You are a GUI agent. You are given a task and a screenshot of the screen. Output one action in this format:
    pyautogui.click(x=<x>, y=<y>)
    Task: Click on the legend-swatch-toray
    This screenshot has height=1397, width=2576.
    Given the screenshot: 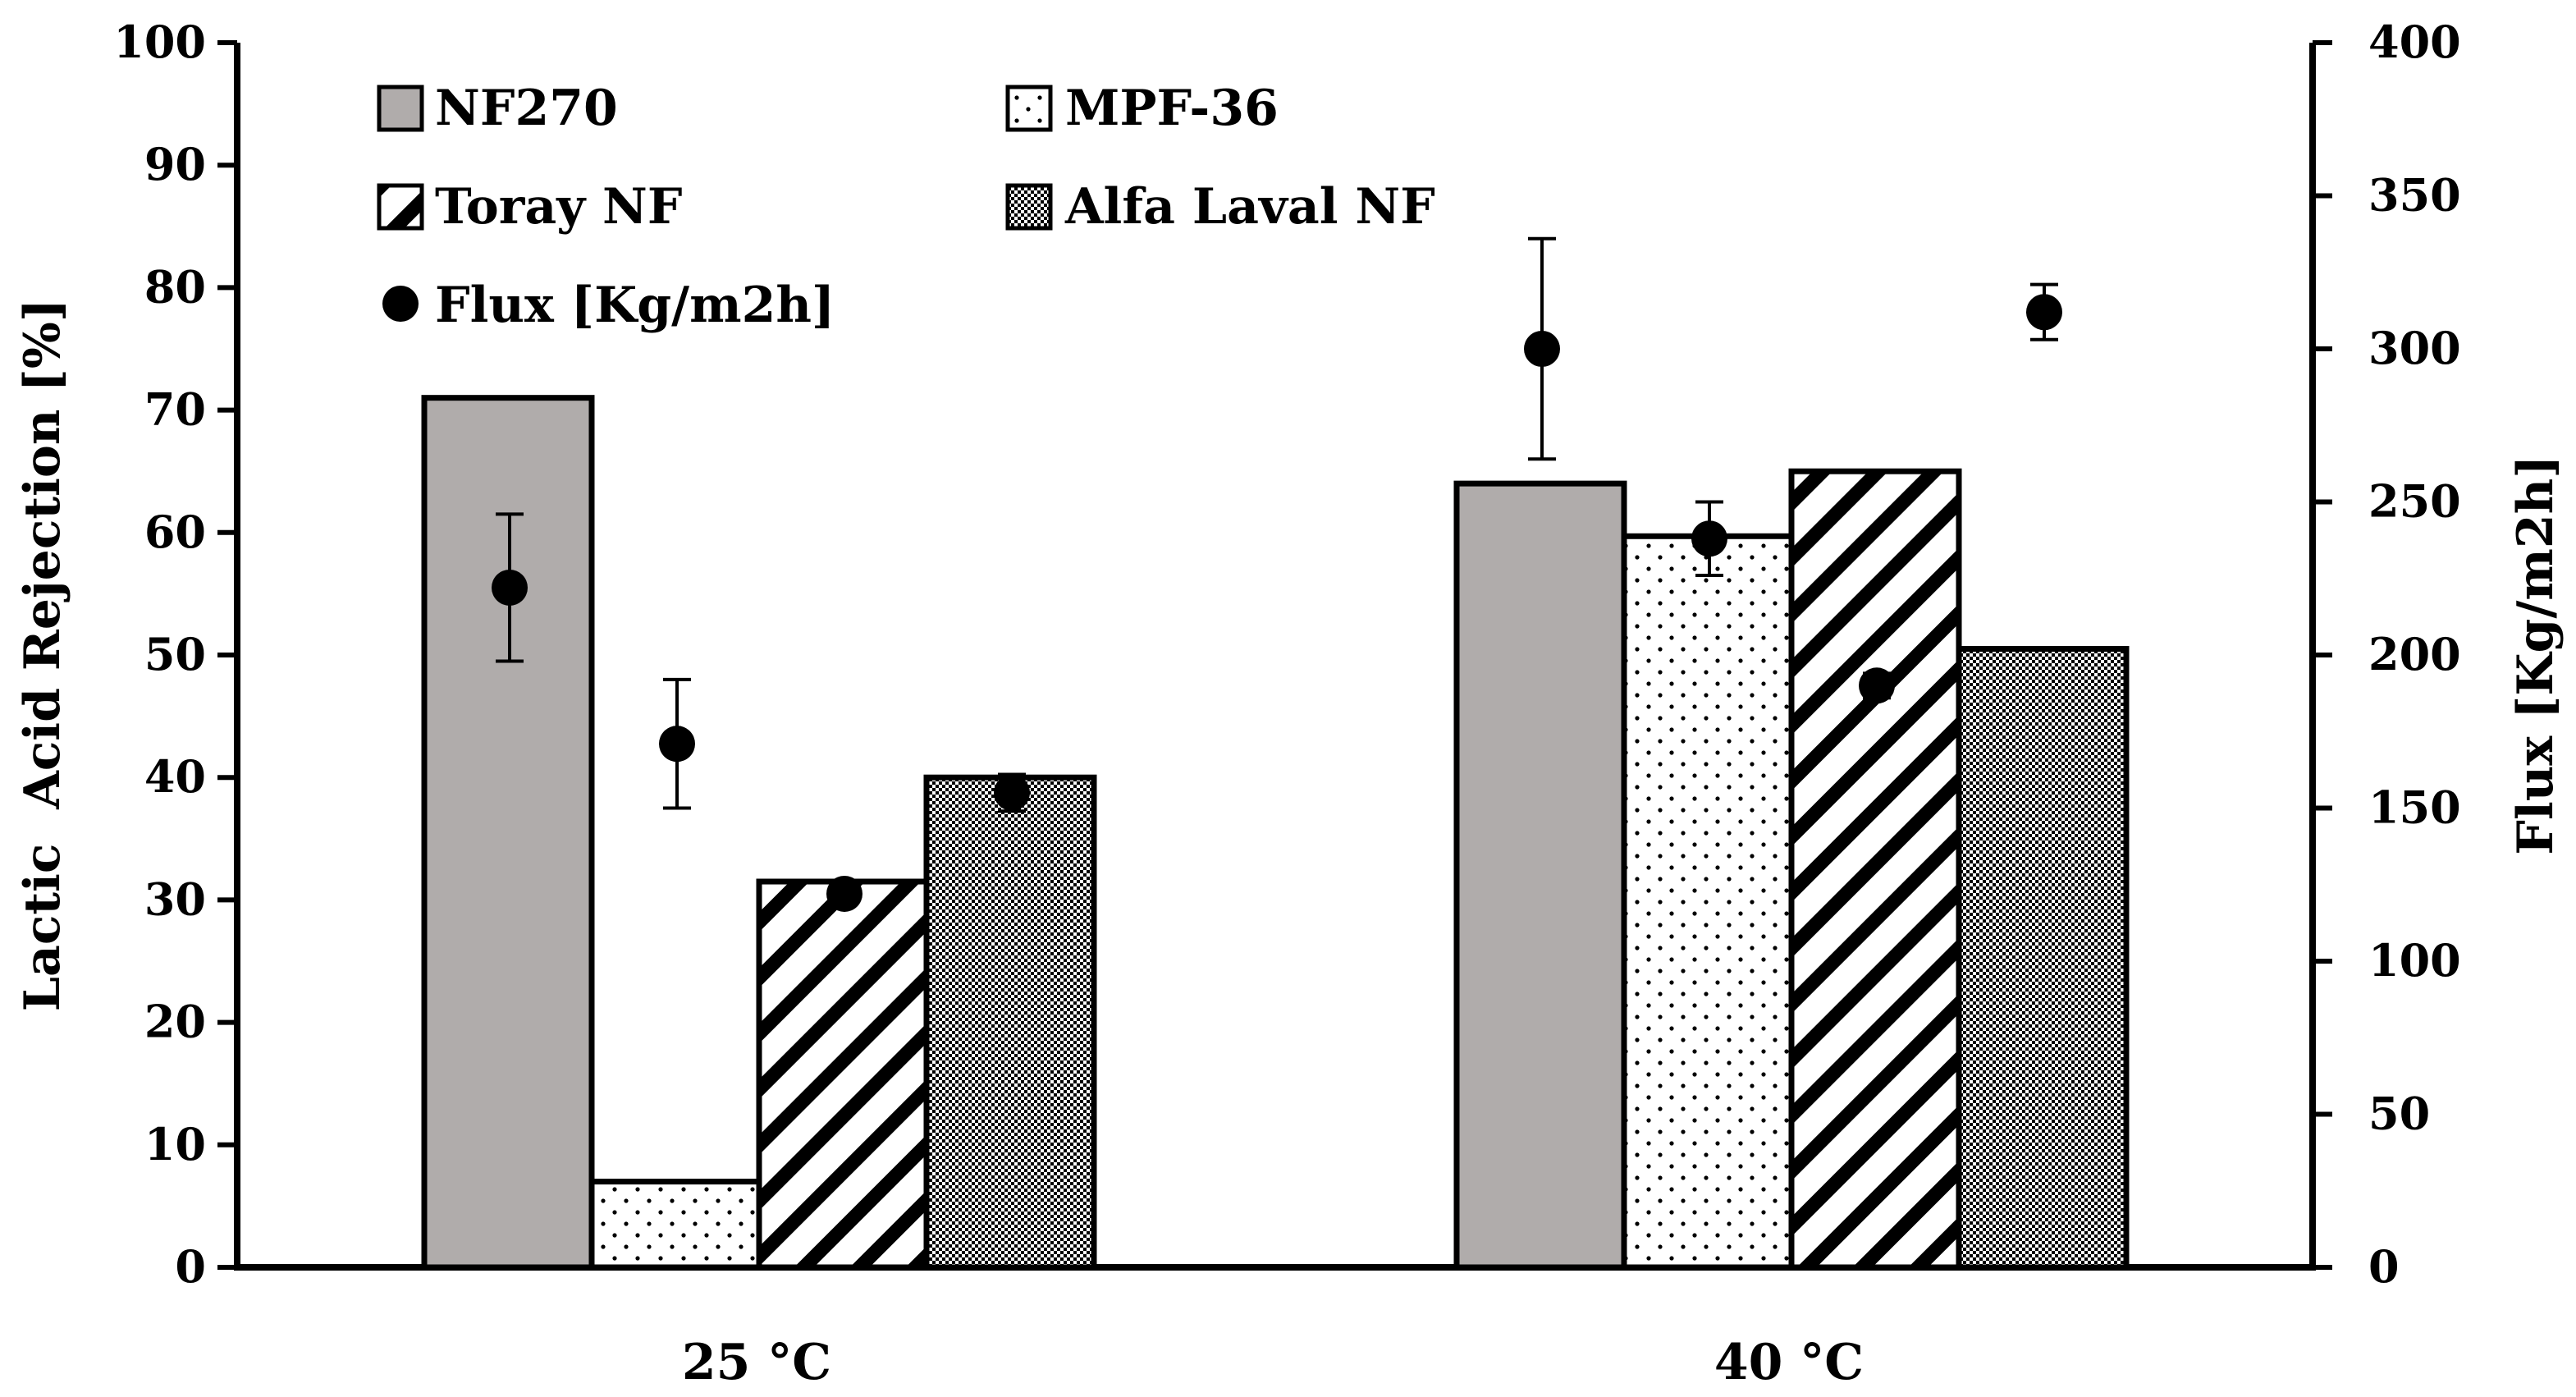 What is the action you would take?
    pyautogui.click(x=400, y=207)
    